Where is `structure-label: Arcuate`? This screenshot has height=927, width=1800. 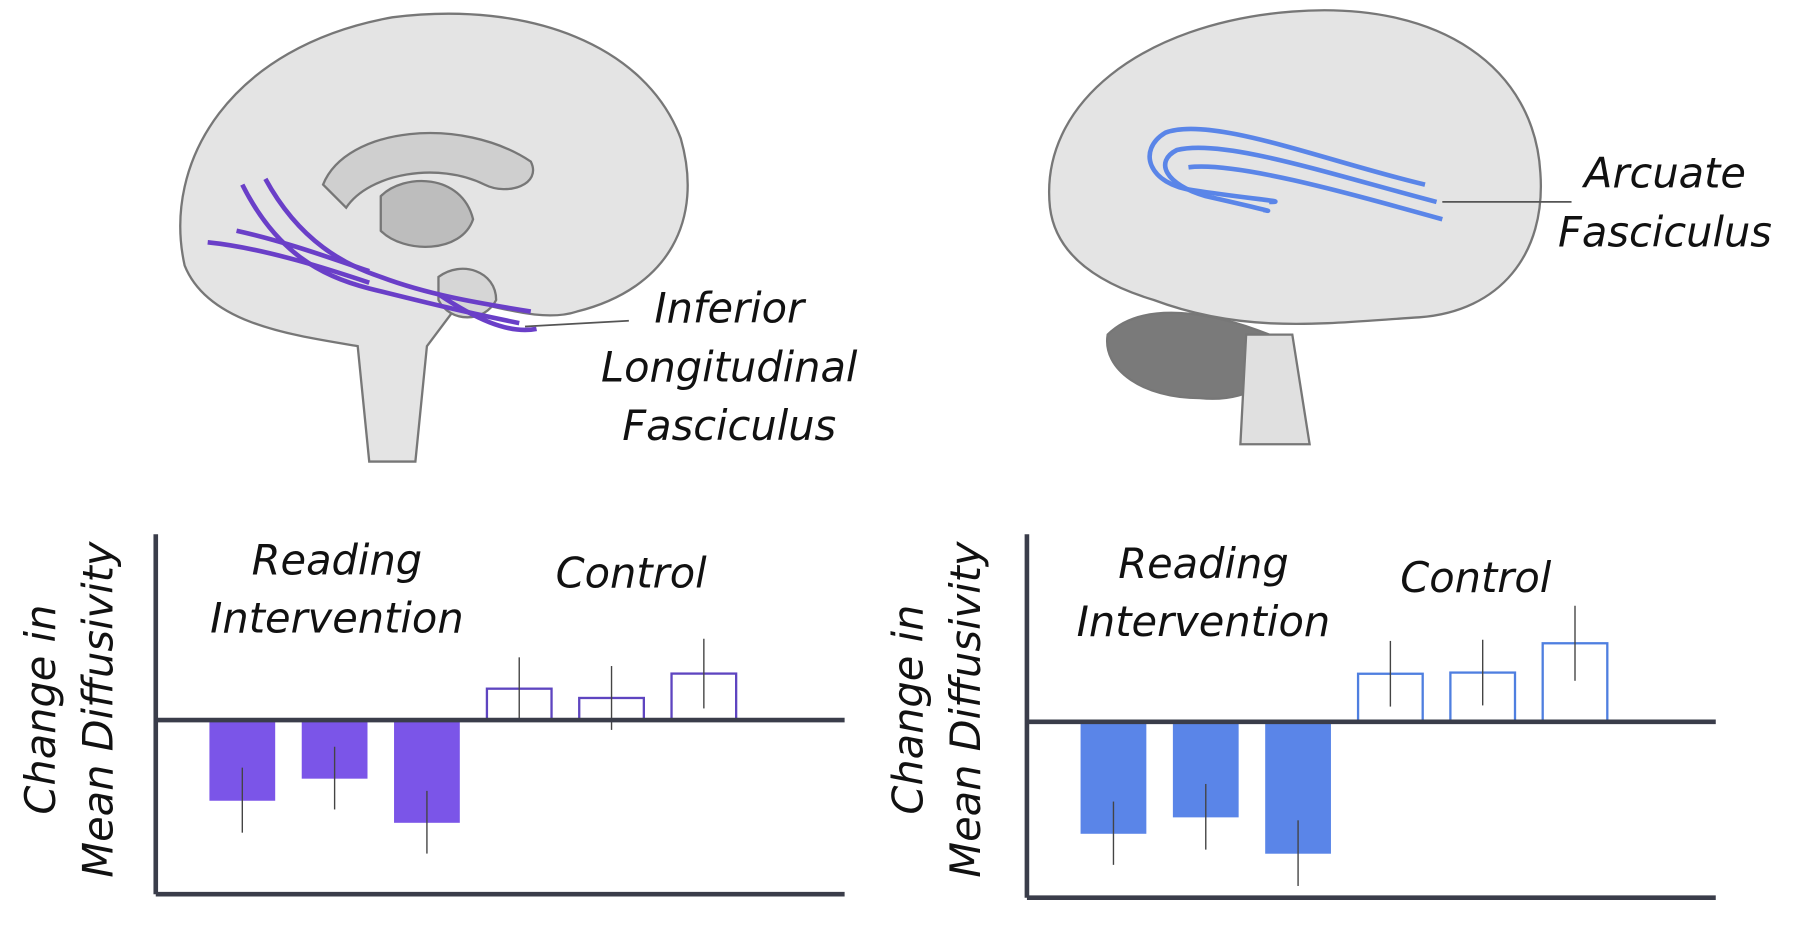 structure-label: Arcuate is located at coordinates (1663, 173).